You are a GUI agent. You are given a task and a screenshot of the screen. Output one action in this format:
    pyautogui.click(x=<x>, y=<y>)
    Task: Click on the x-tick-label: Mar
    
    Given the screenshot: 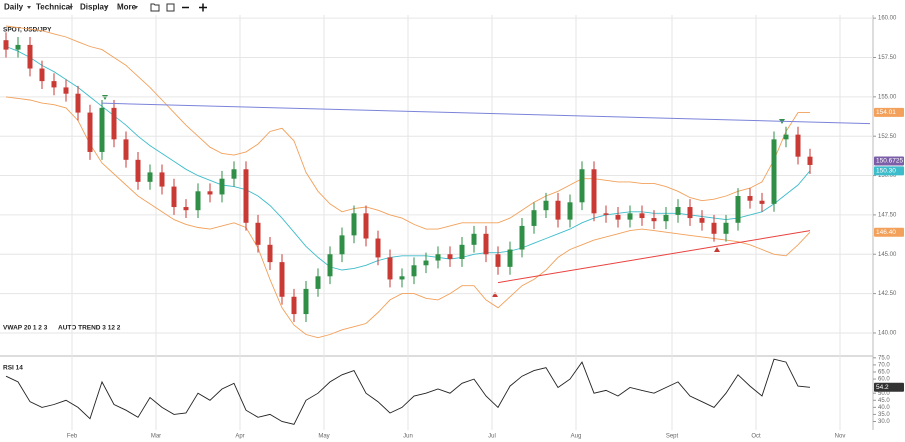 What is the action you would take?
    pyautogui.click(x=156, y=437)
    